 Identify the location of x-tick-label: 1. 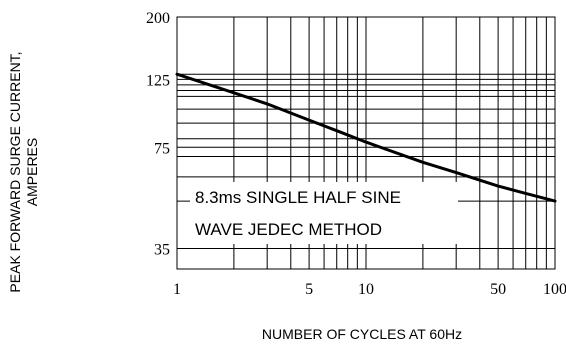
(177, 289).